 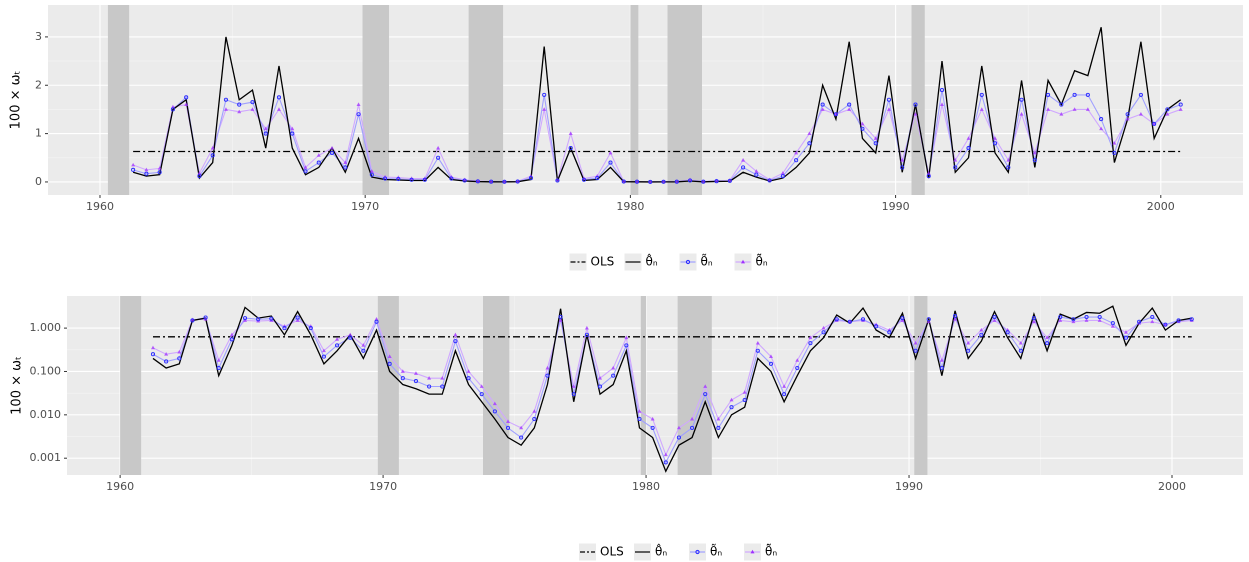 What do you see at coordinates (17, 385) in the screenshot?
I see `y-axis-title: 100 × ωₜ` at bounding box center [17, 385].